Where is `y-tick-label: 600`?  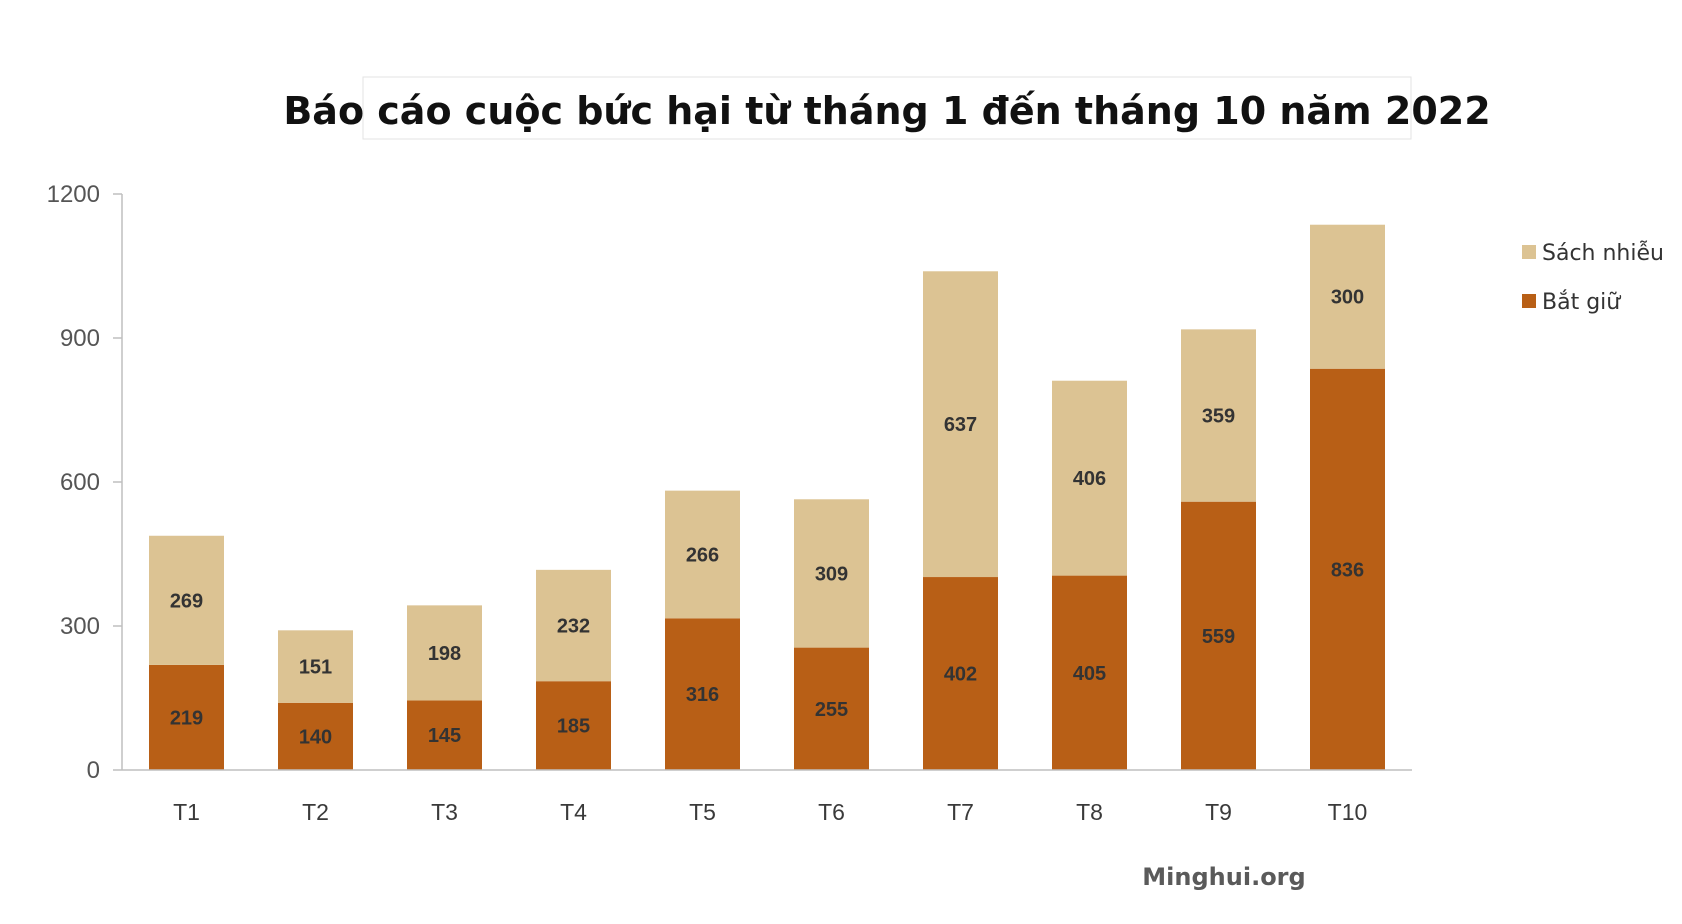 y-tick-label: 600 is located at coordinates (80, 482).